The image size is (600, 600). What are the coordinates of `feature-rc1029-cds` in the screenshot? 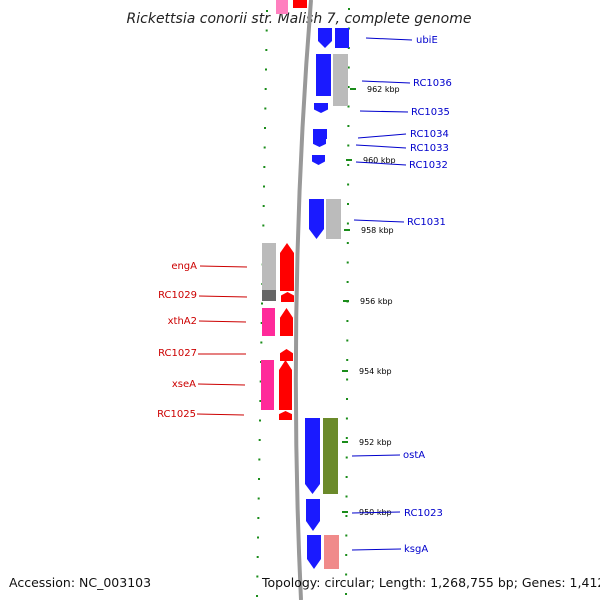 It's located at (287, 297).